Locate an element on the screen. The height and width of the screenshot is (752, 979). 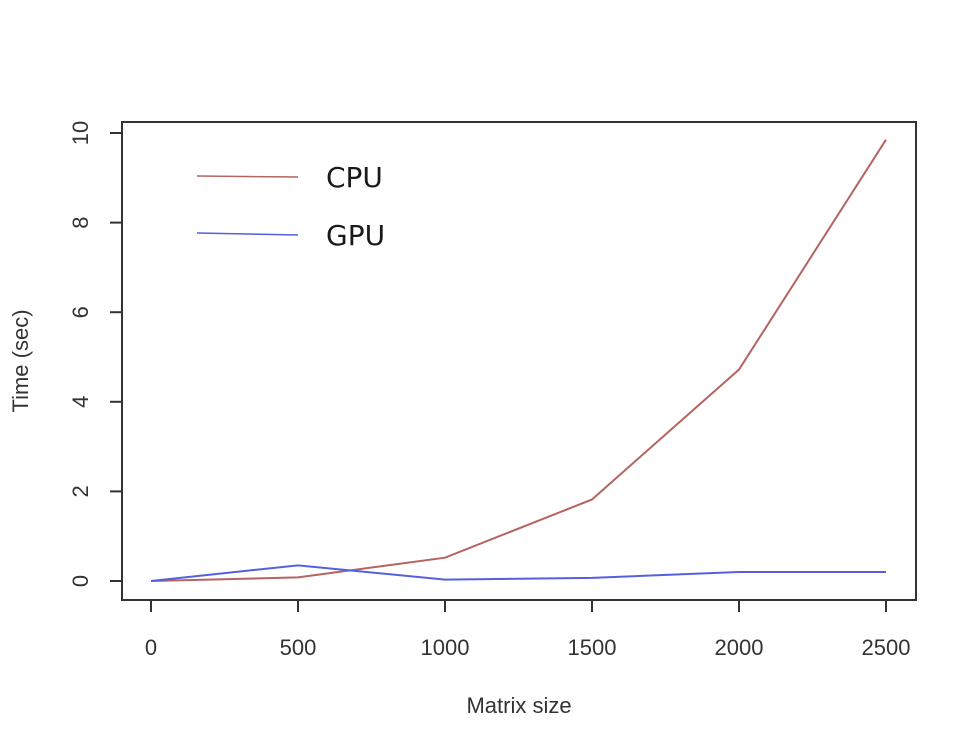
y-tick-label: 6 is located at coordinates (80, 312).